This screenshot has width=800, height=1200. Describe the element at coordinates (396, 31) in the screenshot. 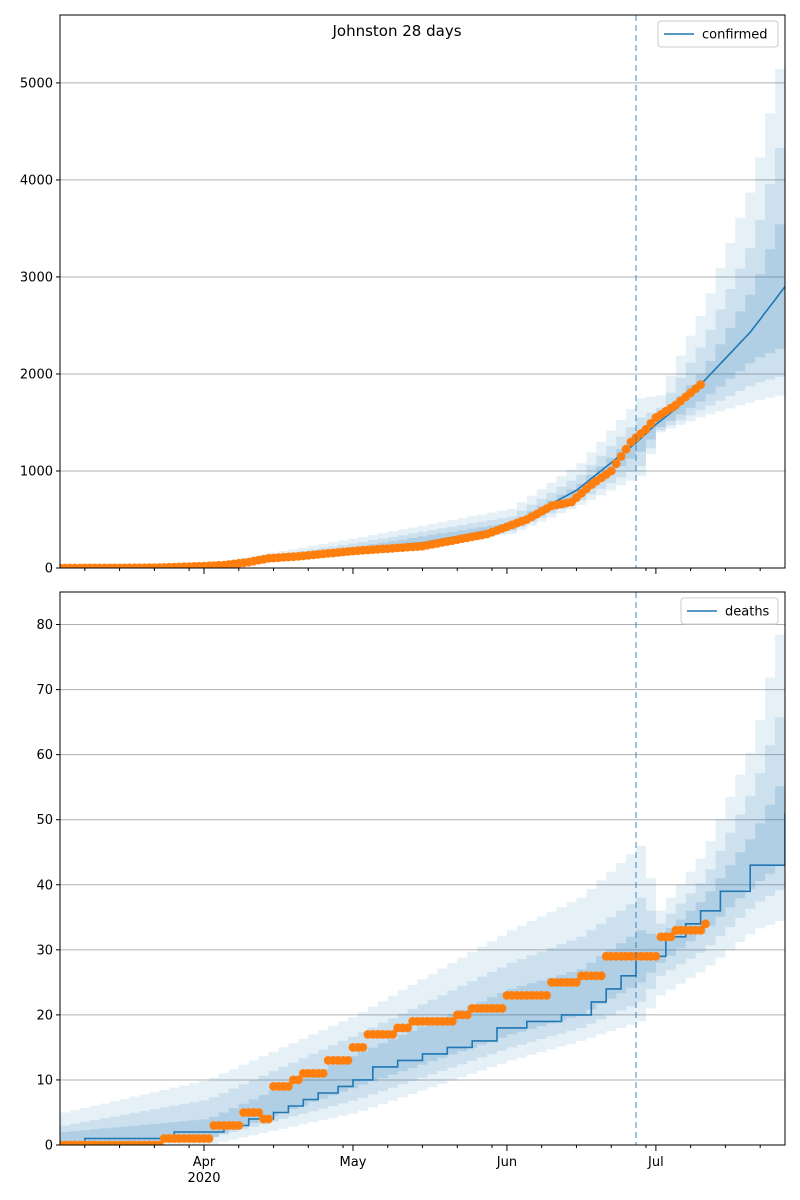

I see `chart-title: Johnston 28 days` at that location.